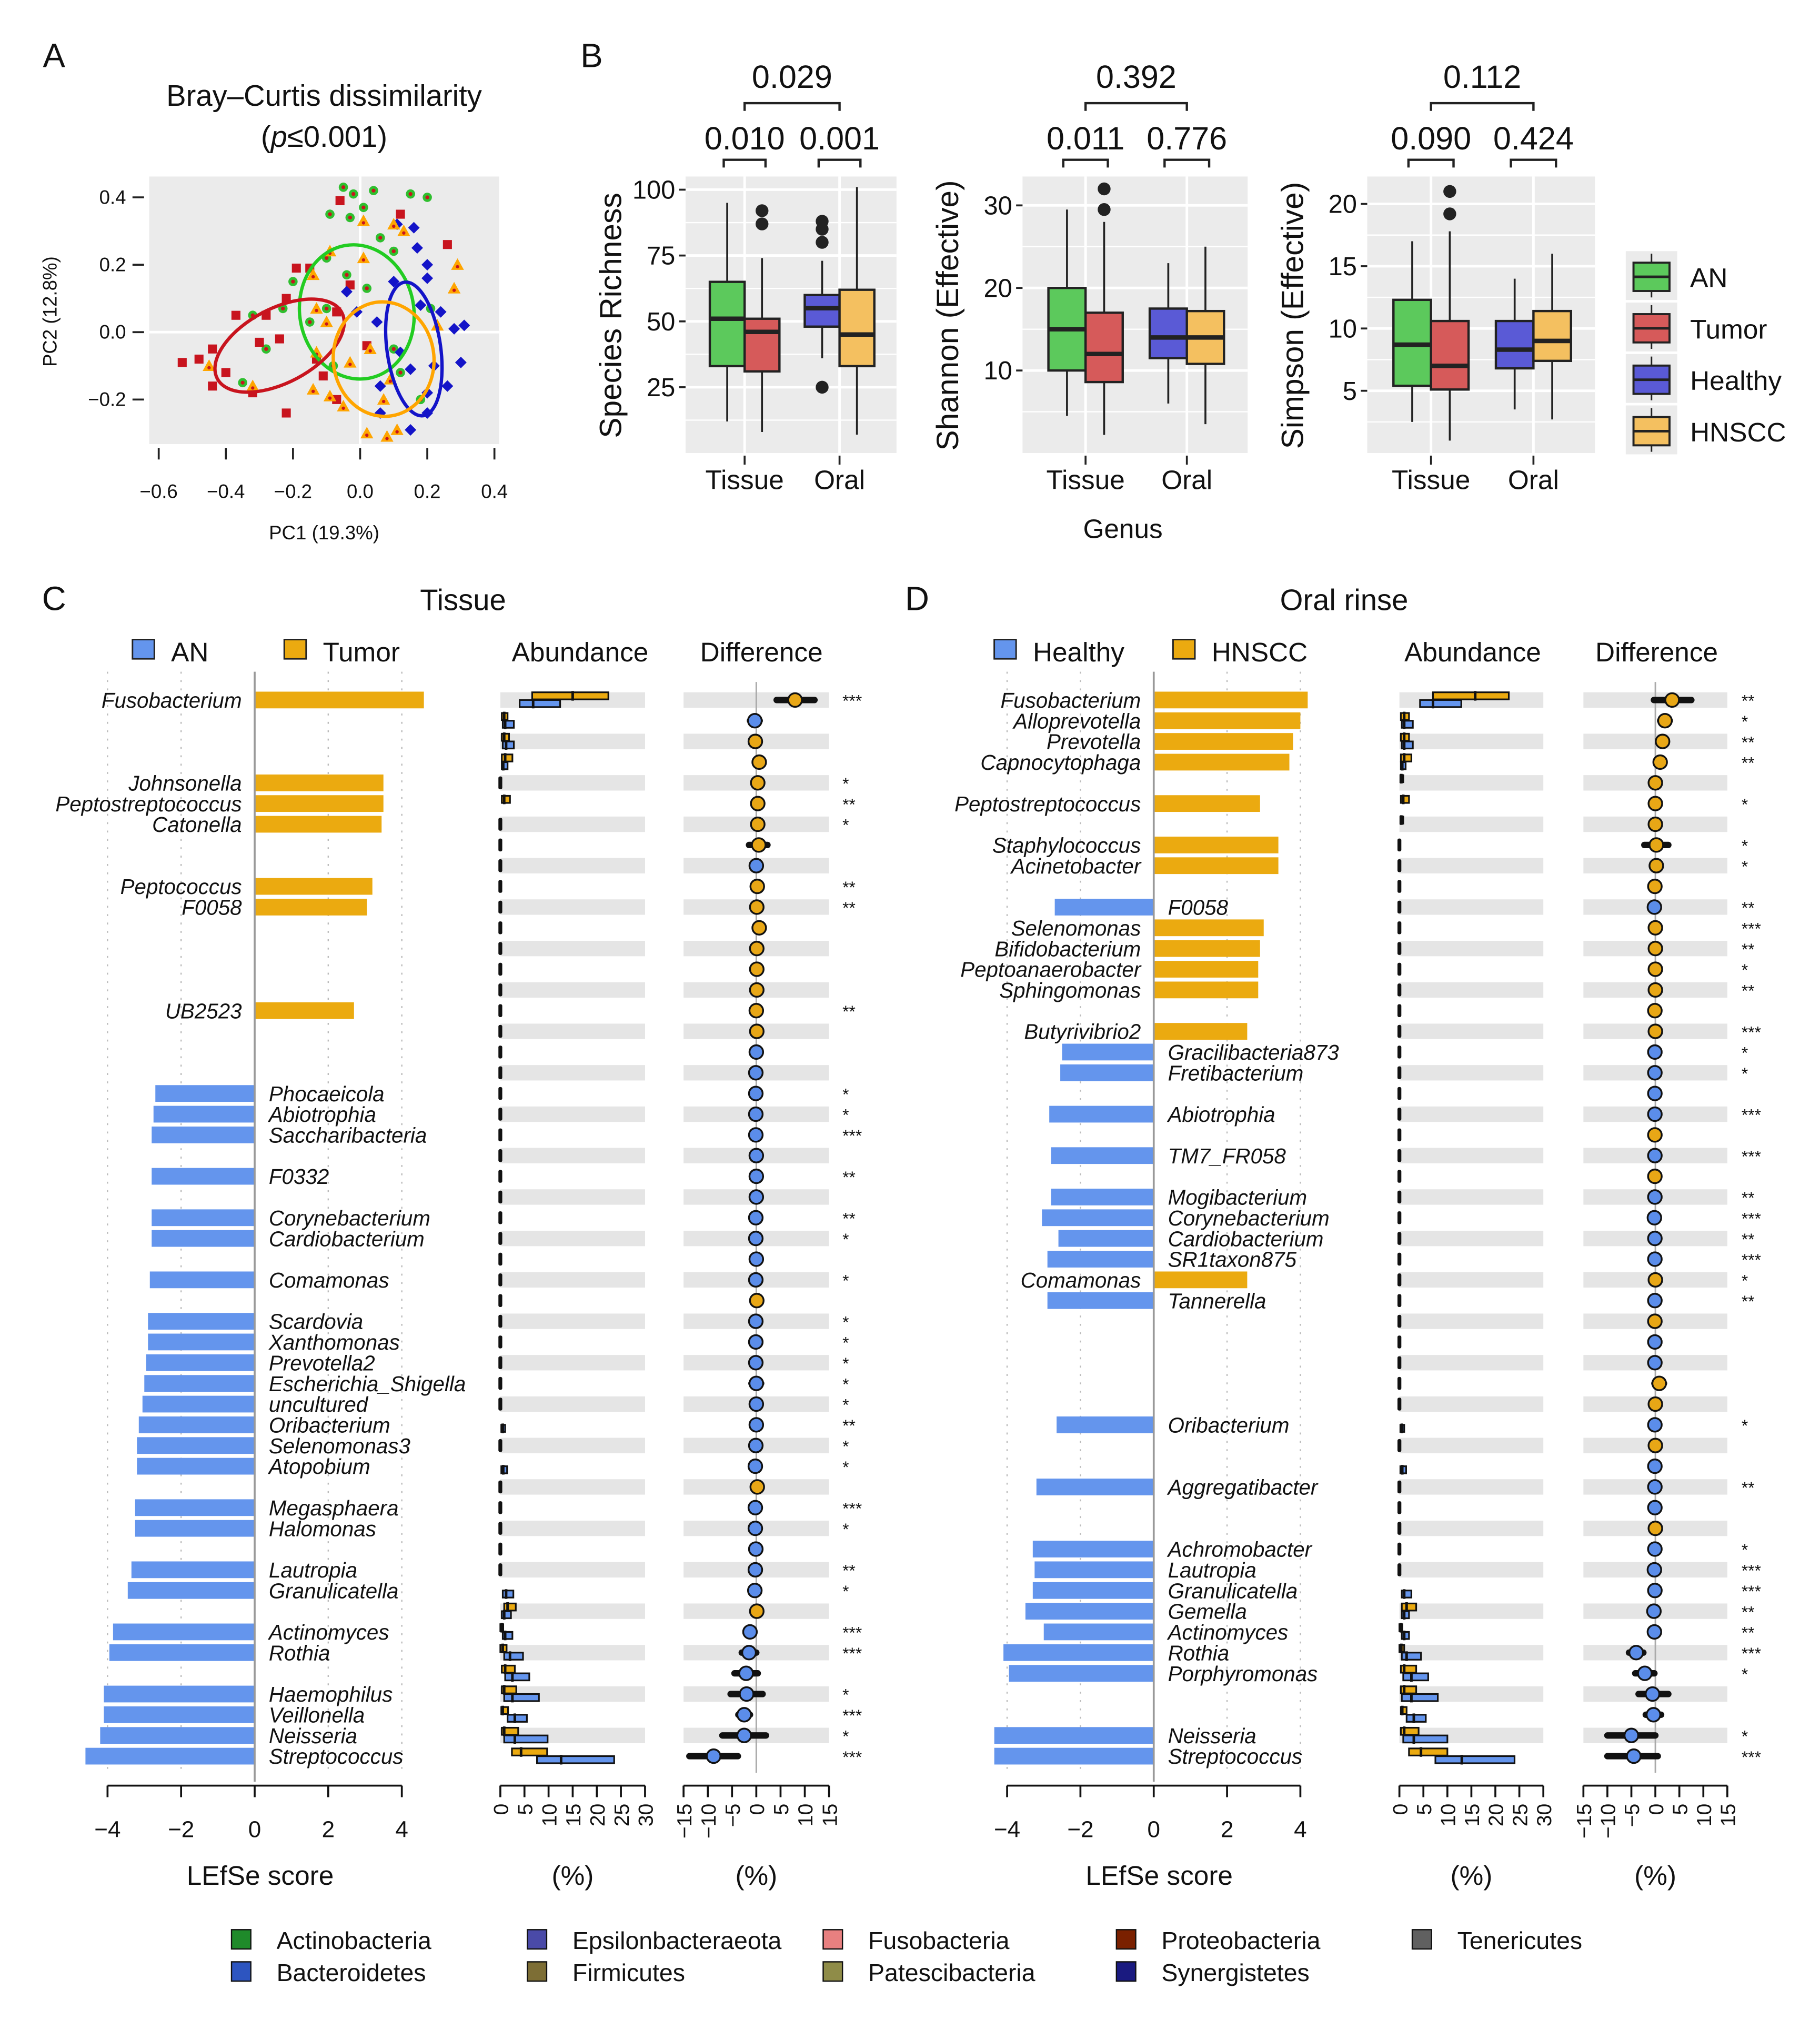  Describe the element at coordinates (1254, 1052) in the screenshot. I see `taxon-label: Gracilibacteria873` at that location.